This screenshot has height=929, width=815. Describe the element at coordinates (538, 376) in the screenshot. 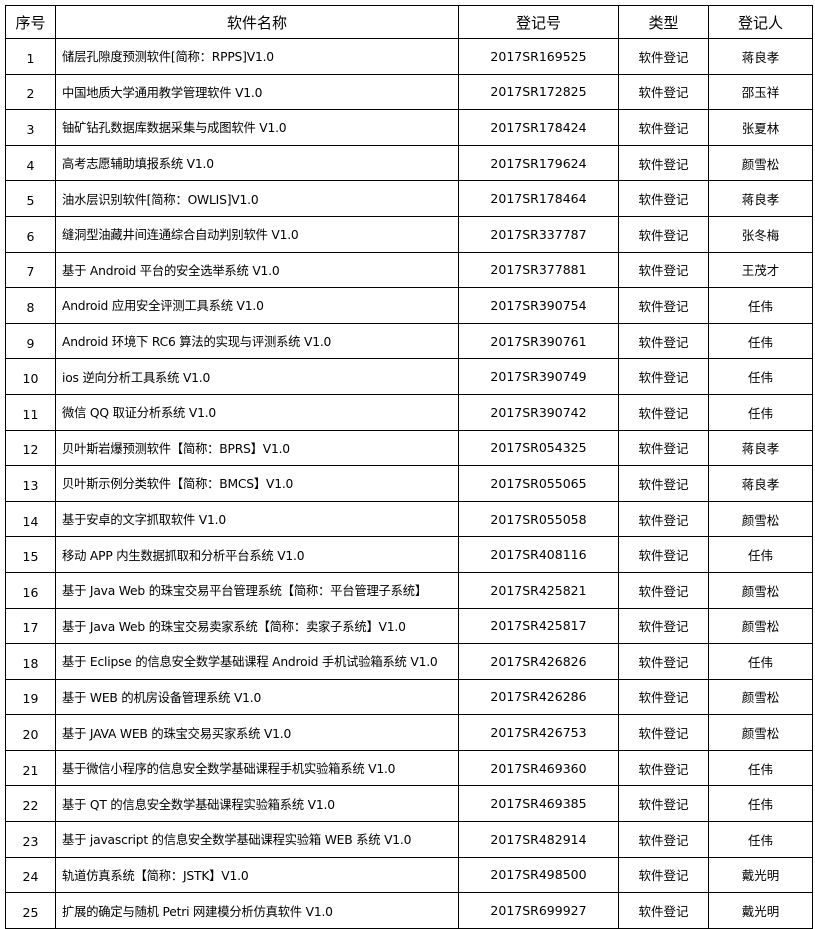

I see `registration-number: 2017SR390749` at that location.